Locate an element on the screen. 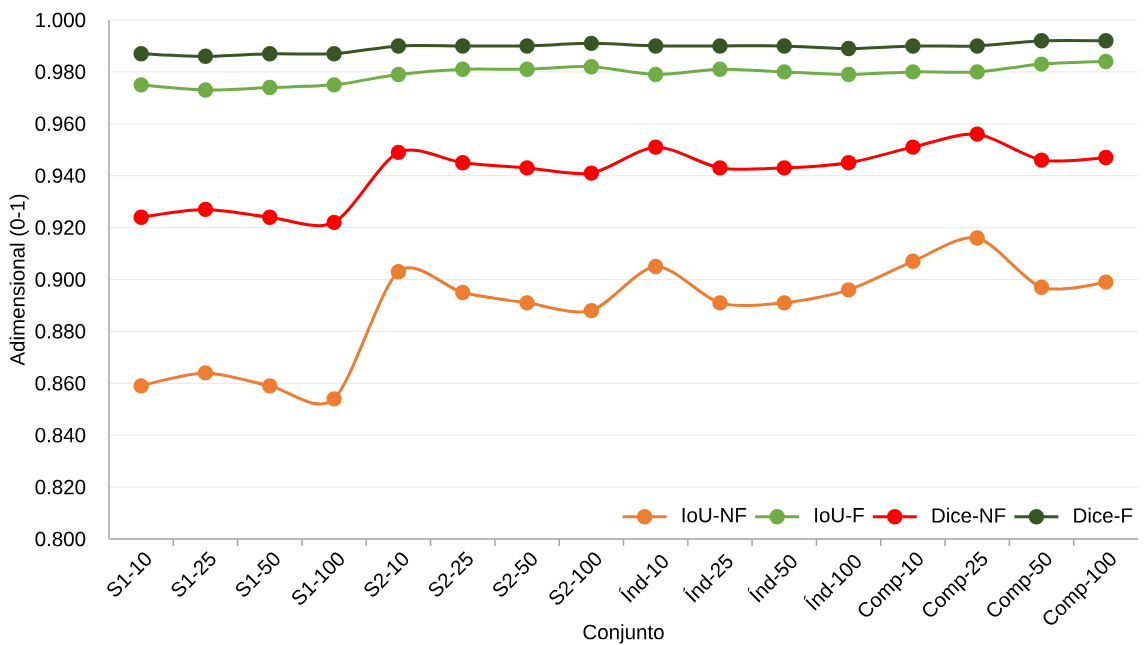 The image size is (1146, 645). x-axis-title: Conjunto is located at coordinates (623, 634).